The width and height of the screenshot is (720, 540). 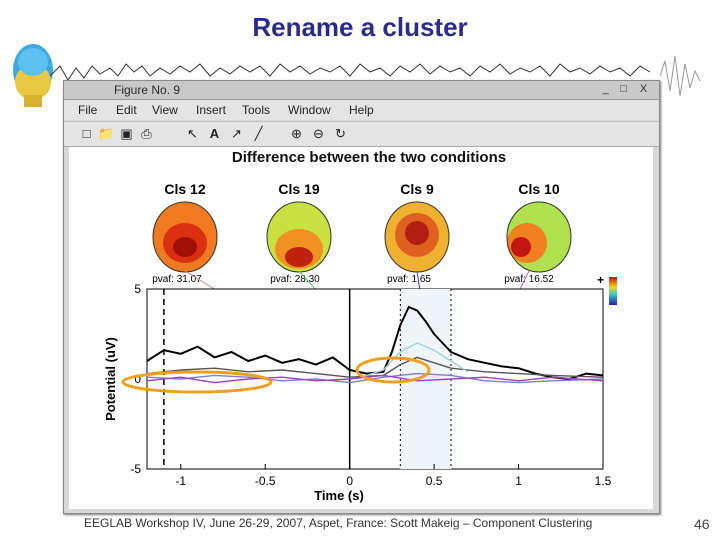 What do you see at coordinates (295, 279) in the screenshot?
I see `pvaf-19: pvaf: 28.30` at bounding box center [295, 279].